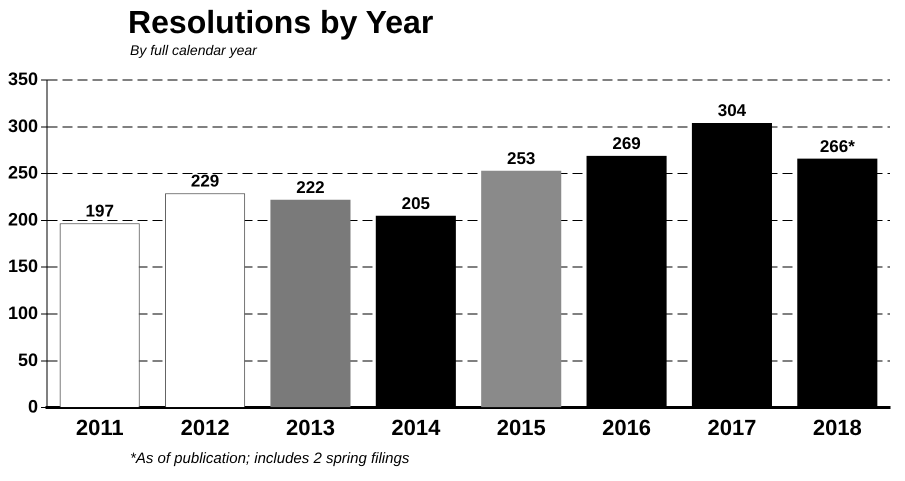 Image resolution: width=905 pixels, height=481 pixels. What do you see at coordinates (281, 22) in the screenshot?
I see `chart-title: Resolutions by Year` at bounding box center [281, 22].